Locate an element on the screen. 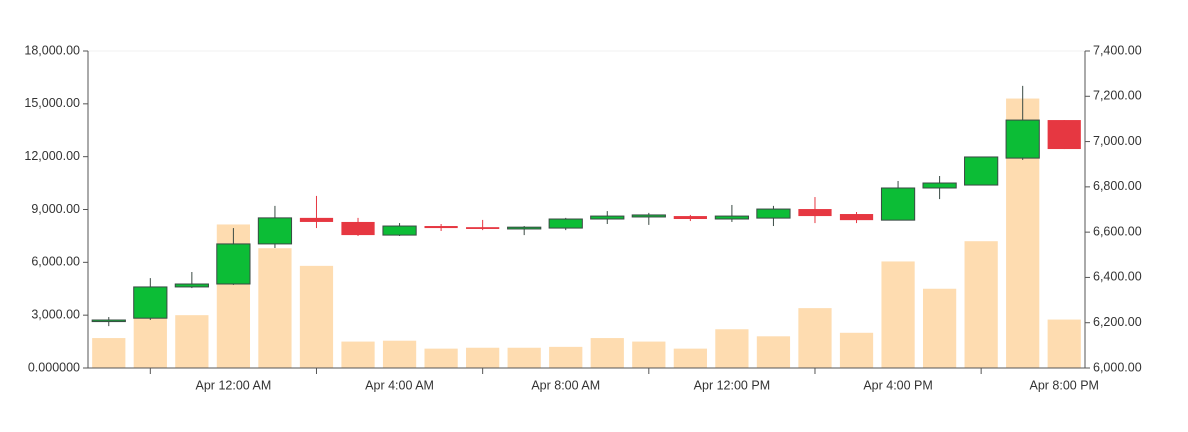  y2-tick-label: 6,000.00 is located at coordinates (1117, 367).